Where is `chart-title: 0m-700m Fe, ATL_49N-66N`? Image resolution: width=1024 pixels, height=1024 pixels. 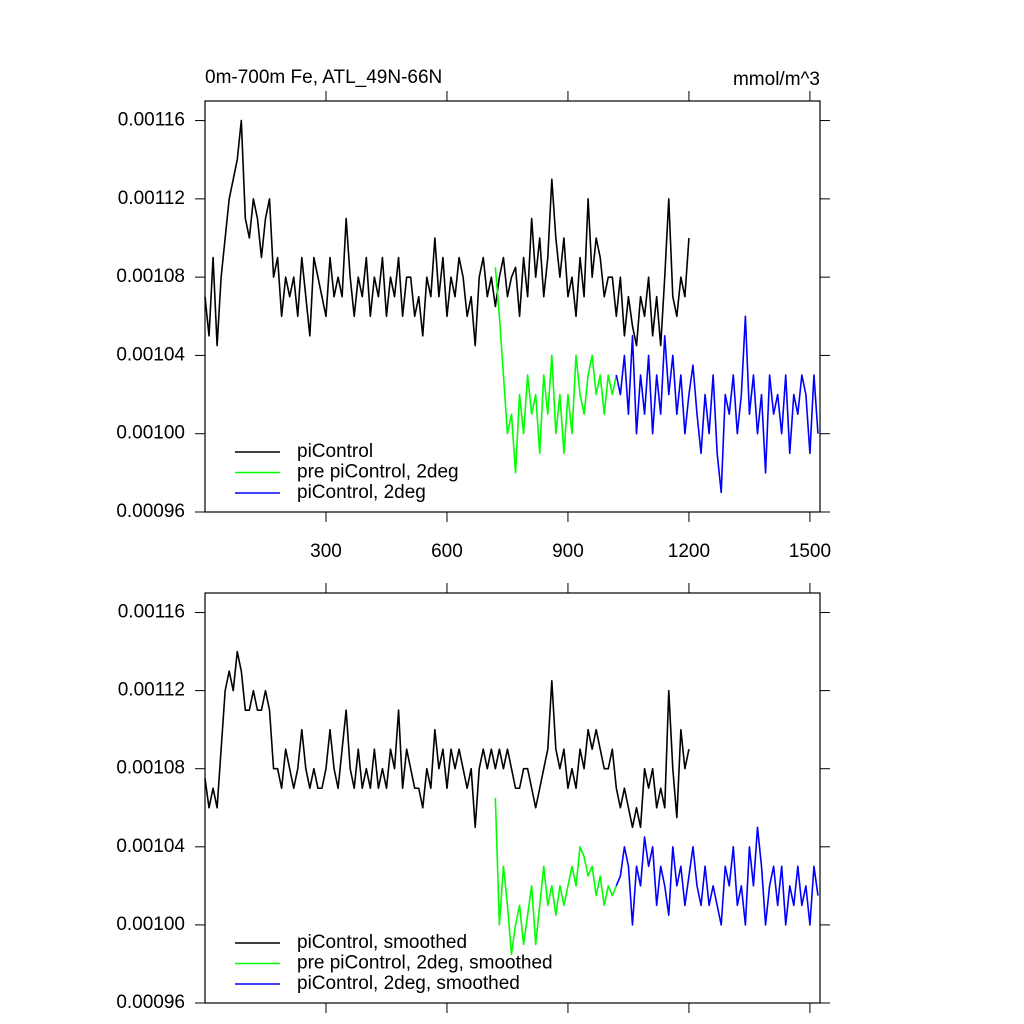 chart-title: 0m-700m Fe, ATL_49N-66N is located at coordinates (323, 77).